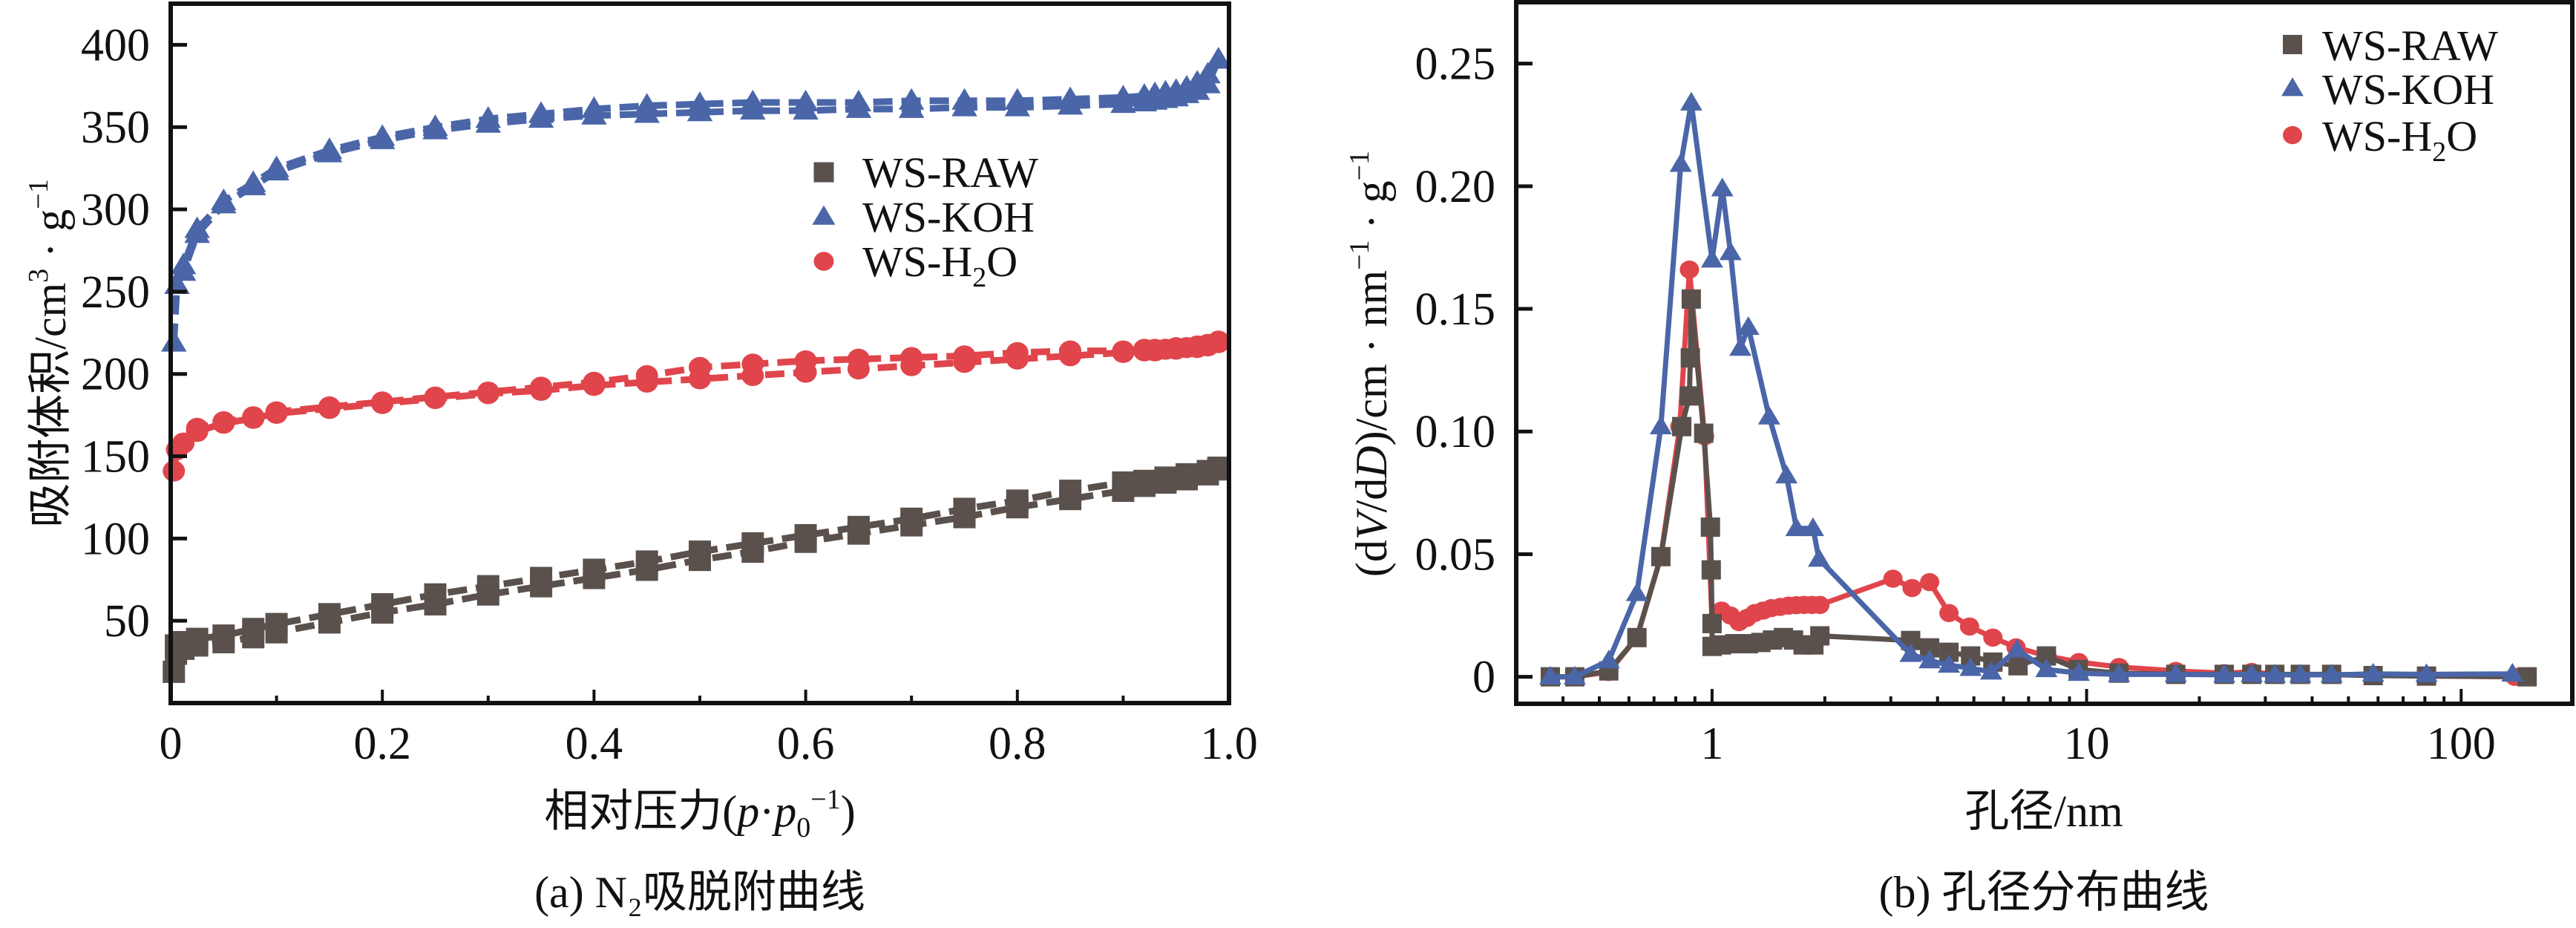 This screenshot has width=2576, height=928. Describe the element at coordinates (2410, 46) in the screenshot. I see `panel-b-legend-label: WS-RAW` at that location.